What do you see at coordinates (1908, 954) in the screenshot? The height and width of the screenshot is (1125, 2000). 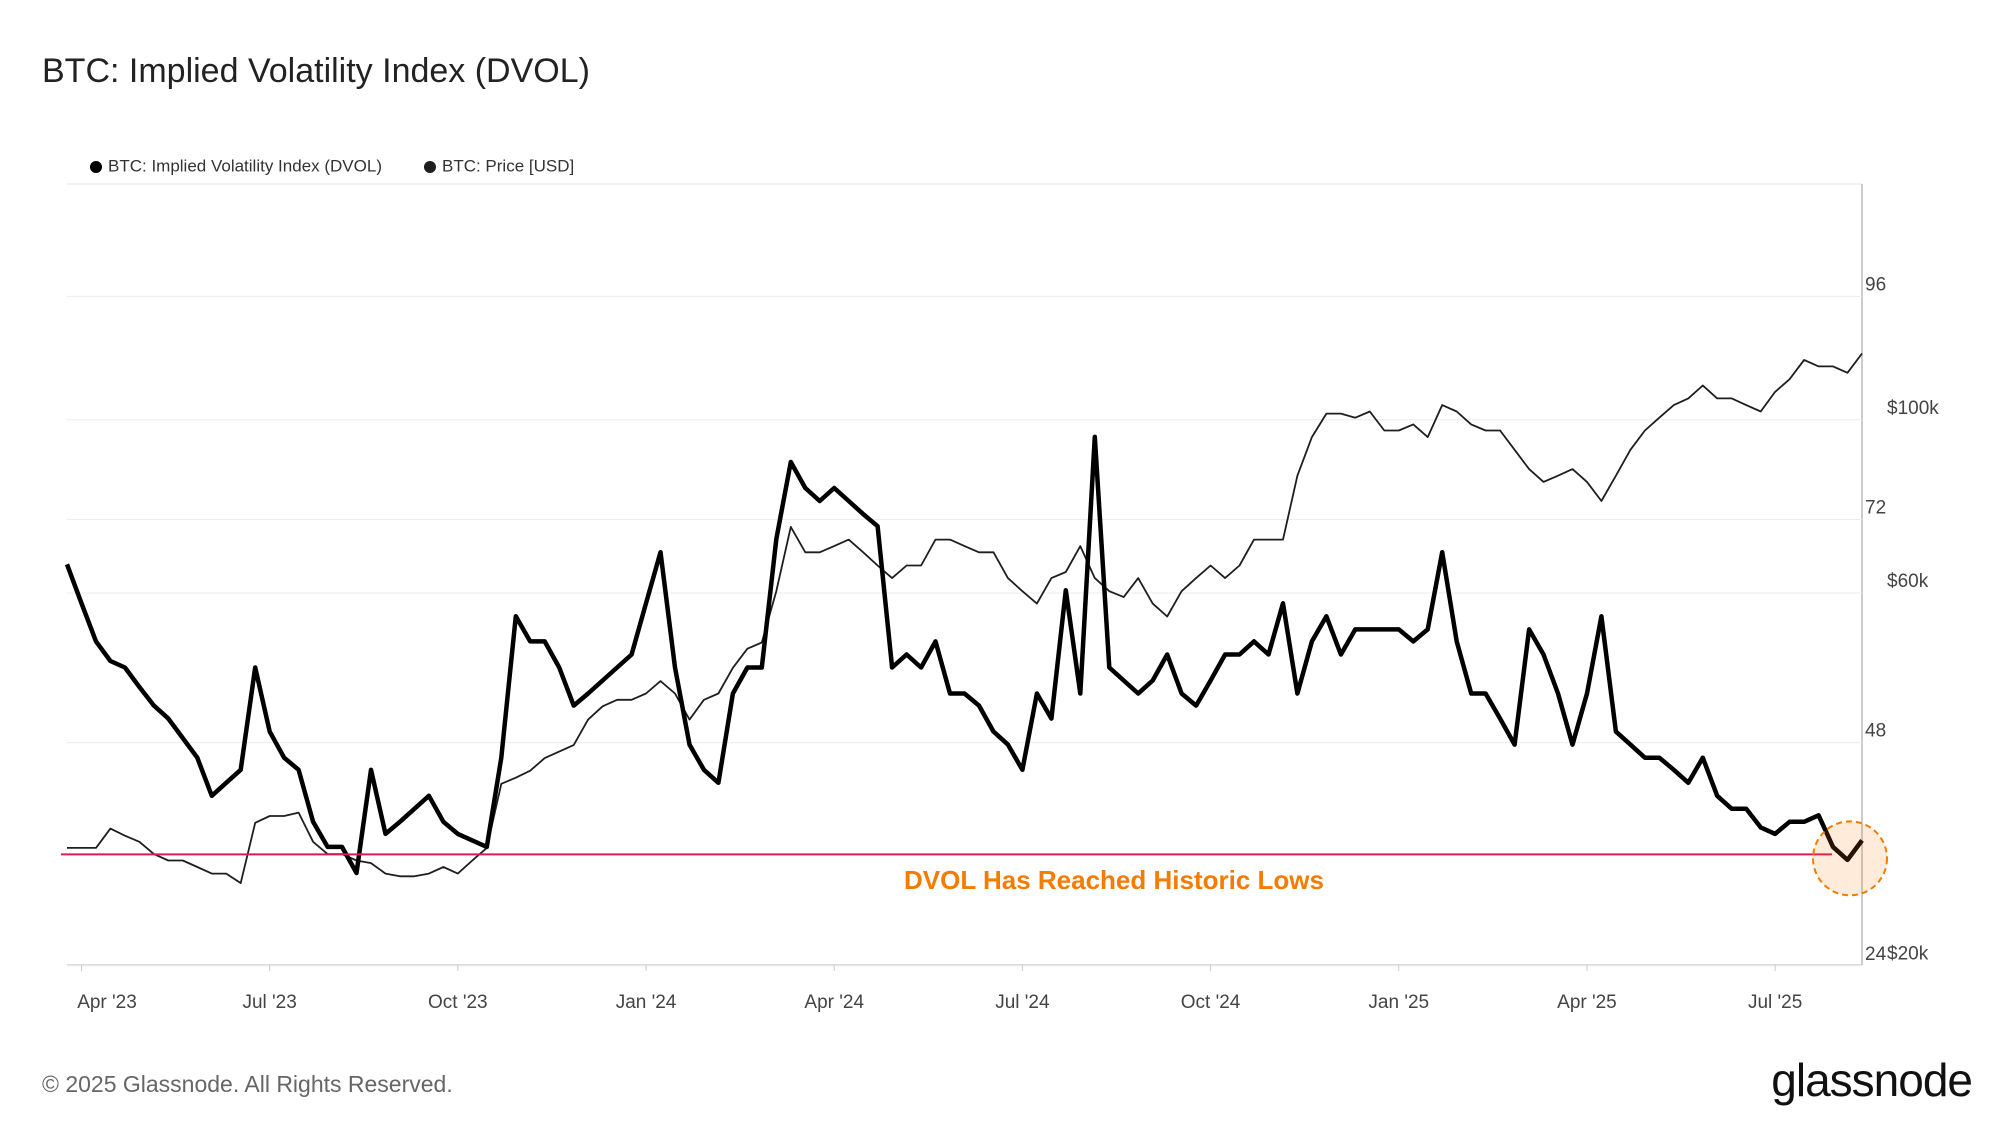 I see `y2-tick-label: $20k` at bounding box center [1908, 954].